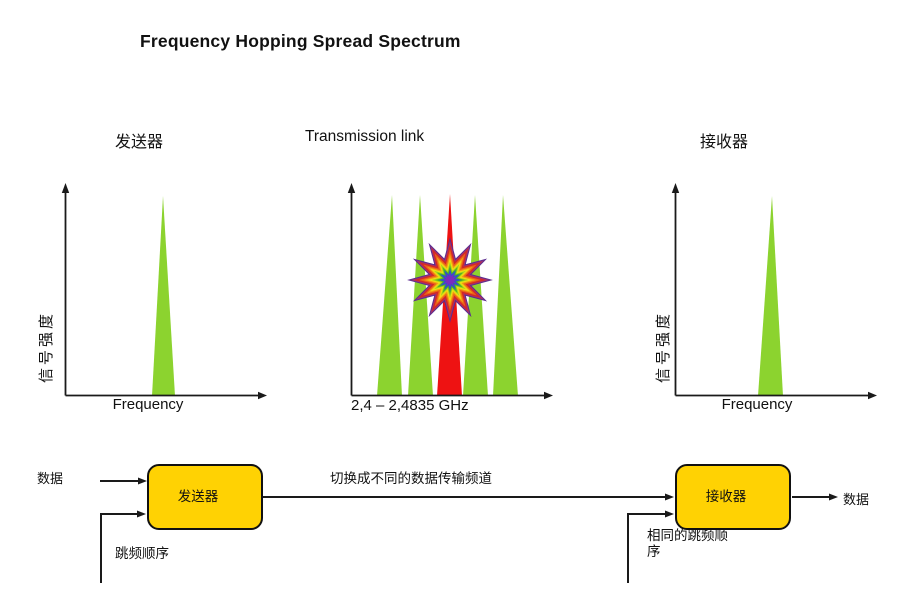 This screenshot has width=907, height=614. Describe the element at coordinates (142, 481) in the screenshot. I see `data-in-arrow-icon` at that location.